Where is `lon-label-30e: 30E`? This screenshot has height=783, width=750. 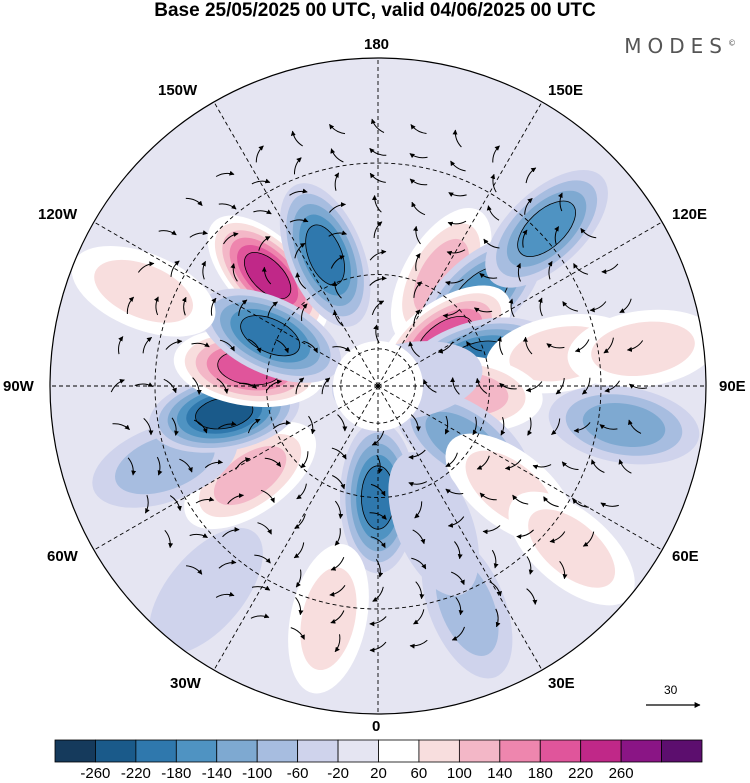 lon-label-30e: 30E is located at coordinates (561, 683).